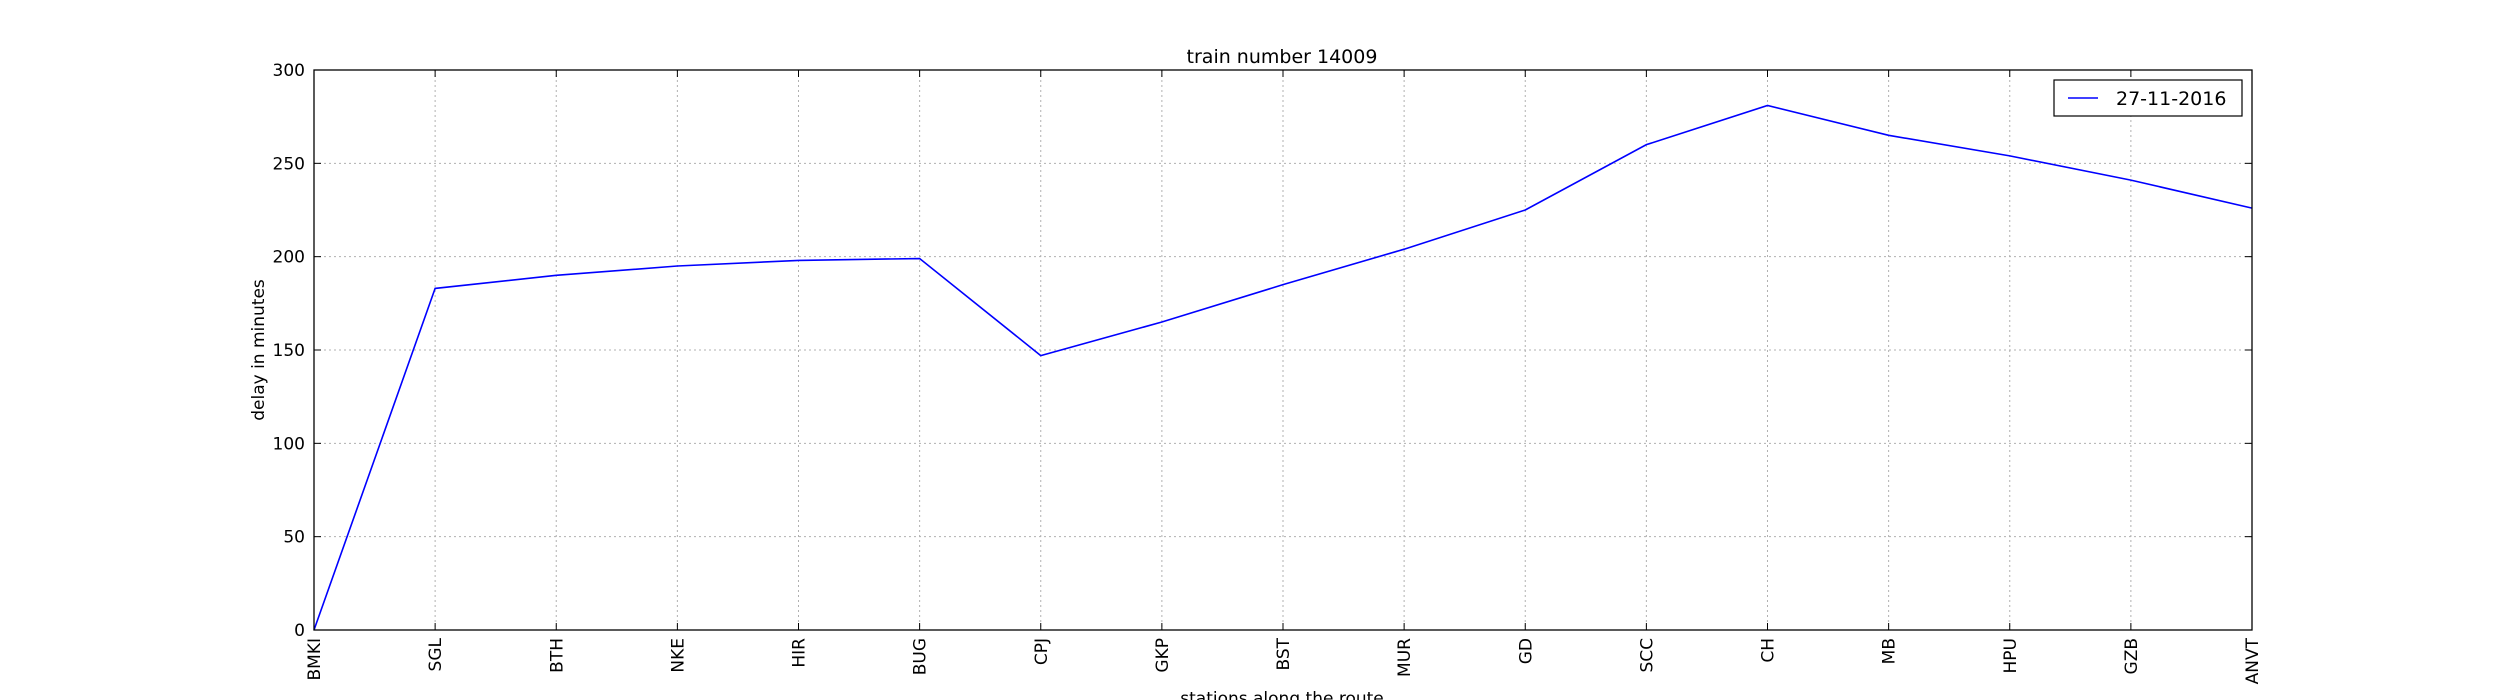 Image resolution: width=2500 pixels, height=700 pixels. I want to click on x-tick-label: GKP, so click(1163, 655).